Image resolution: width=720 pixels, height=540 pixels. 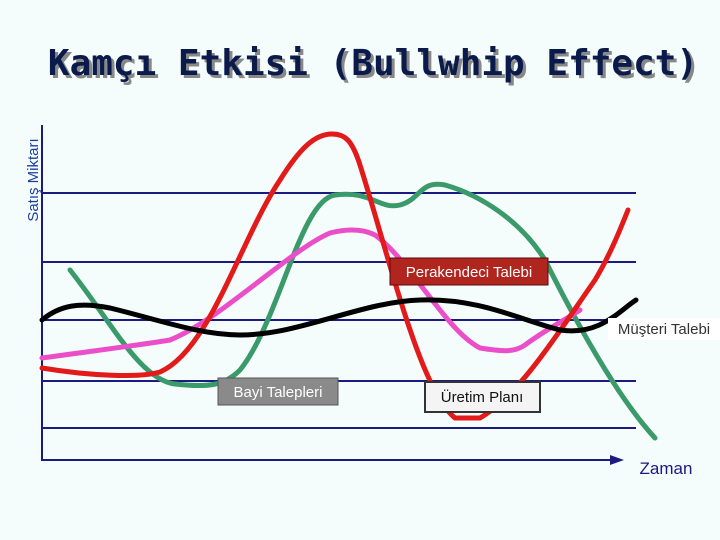 What do you see at coordinates (666, 468) in the screenshot?
I see `x-axis-label: Zaman` at bounding box center [666, 468].